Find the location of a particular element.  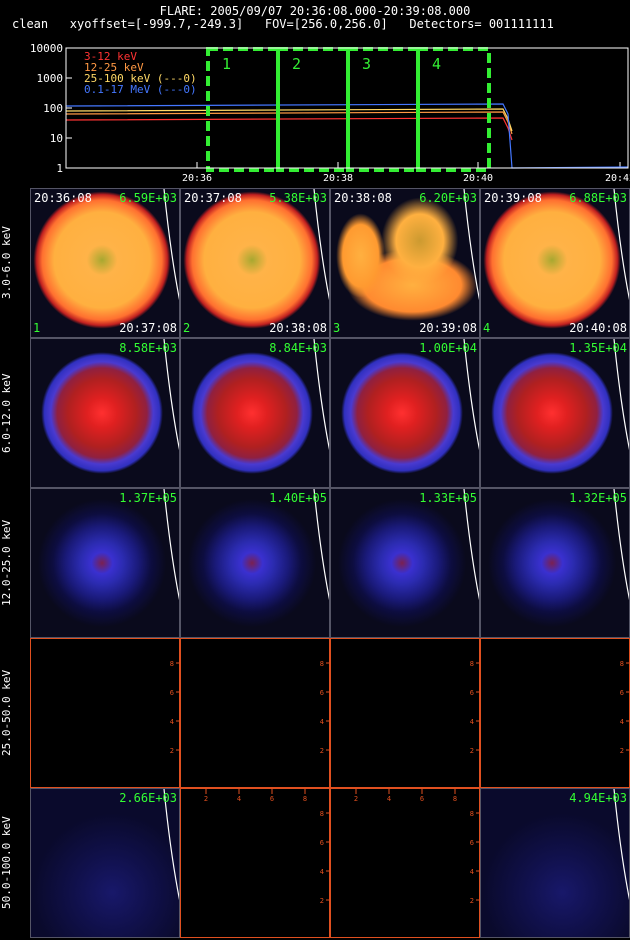

x-tick-label: 20:40 is located at coordinates (478, 178).